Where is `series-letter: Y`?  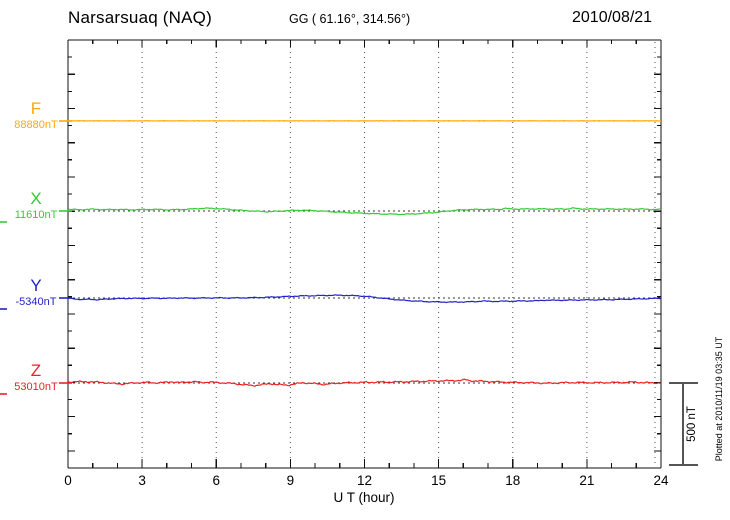 series-letter: Y is located at coordinates (36, 285).